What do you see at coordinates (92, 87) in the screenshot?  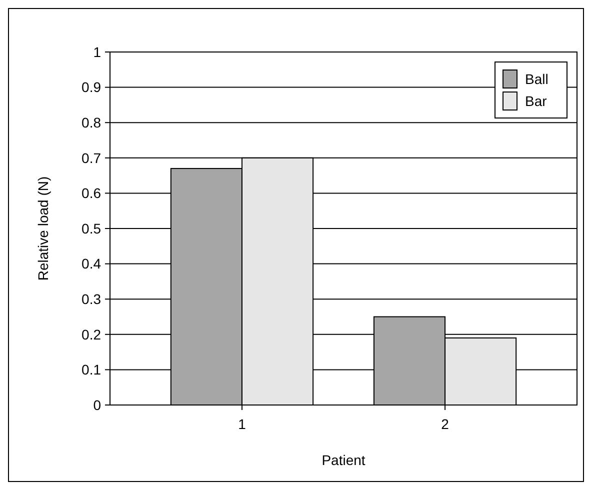 I see `y-tick-label: 0.9` at bounding box center [92, 87].